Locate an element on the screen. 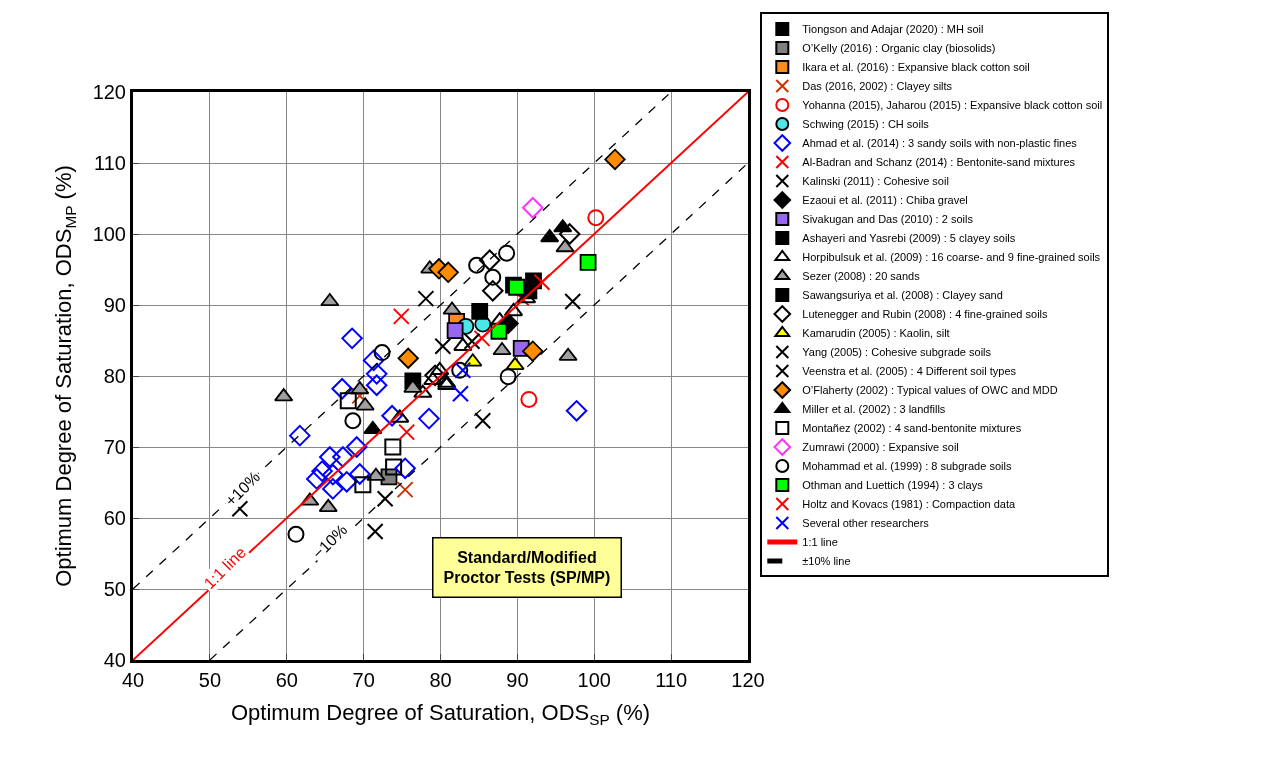 The height and width of the screenshot is (766, 1284). legend-label: Several other researchers is located at coordinates (866, 523).